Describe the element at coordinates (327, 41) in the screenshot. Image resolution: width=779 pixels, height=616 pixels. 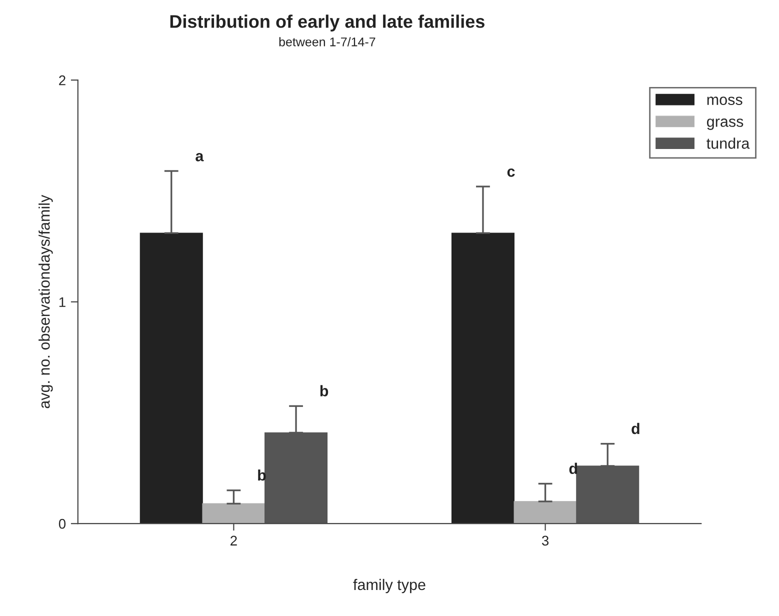
I see `chart-subtitle: between 1-7/14-7` at that location.